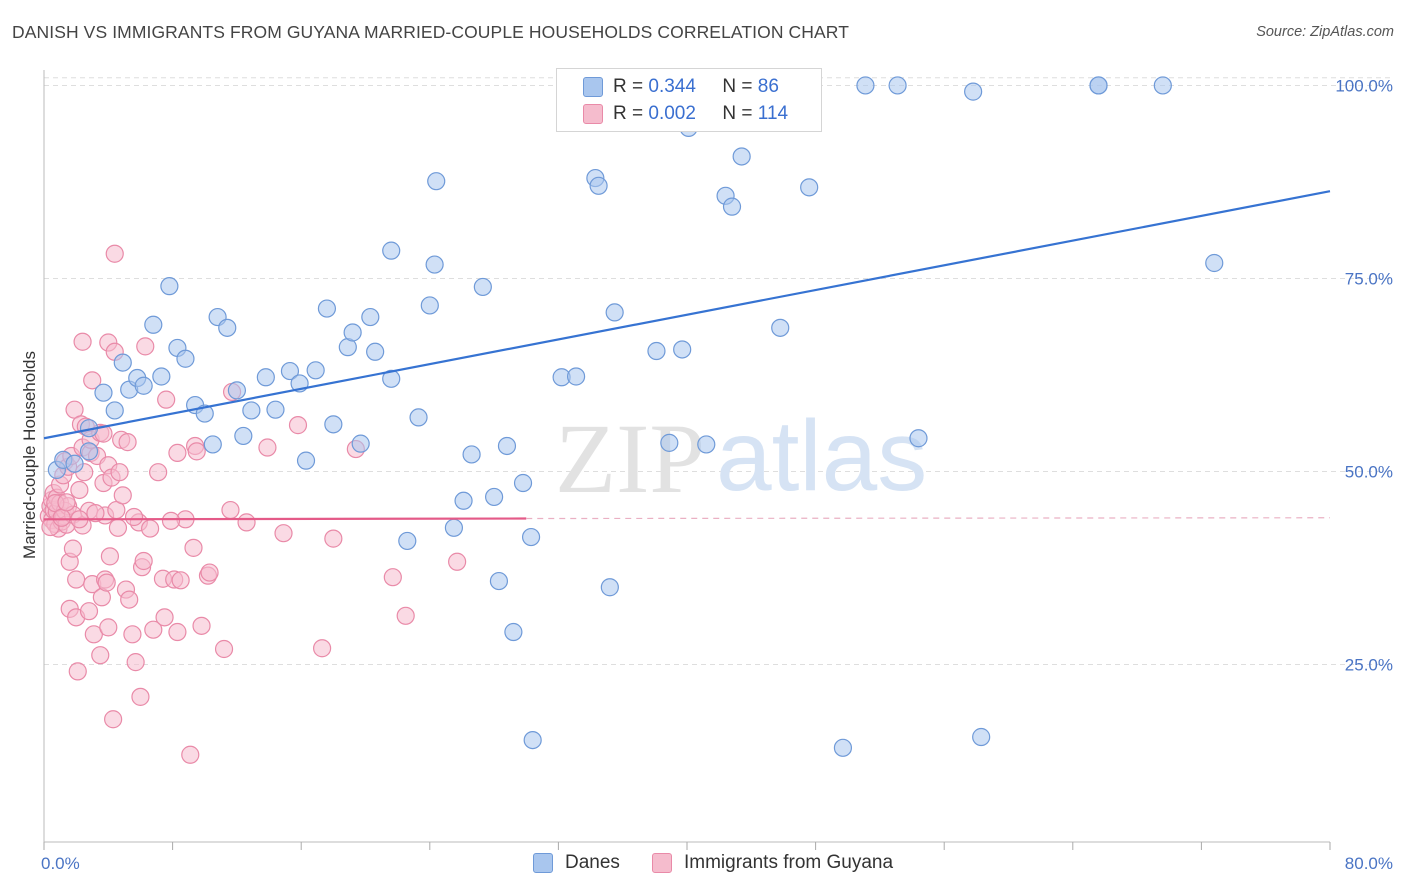 Image resolution: width=1406 pixels, height=892 pixels. What do you see at coordinates (29, 455) in the screenshot?
I see `y-axis-label: Married-couple Households` at bounding box center [29, 455].